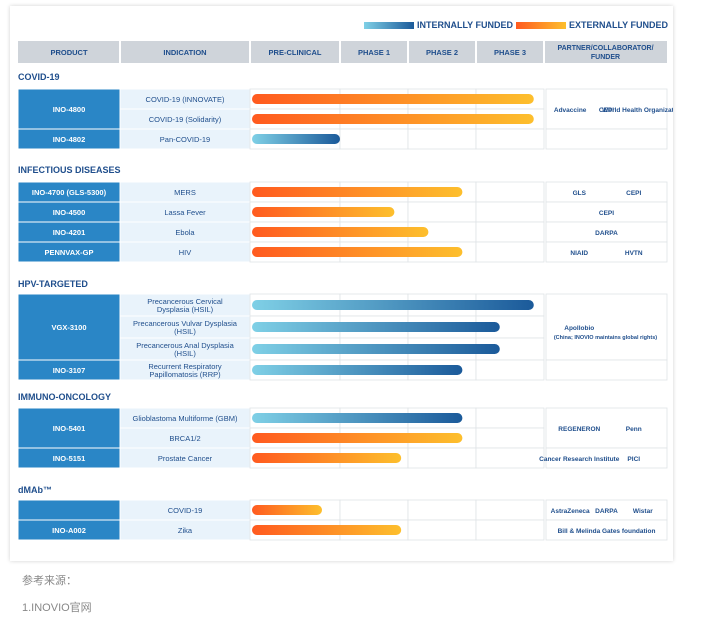 The image size is (707, 626). Describe the element at coordinates (185, 323) in the screenshot. I see `indication-label: Precancerous Vulvar Dysplasia` at that location.